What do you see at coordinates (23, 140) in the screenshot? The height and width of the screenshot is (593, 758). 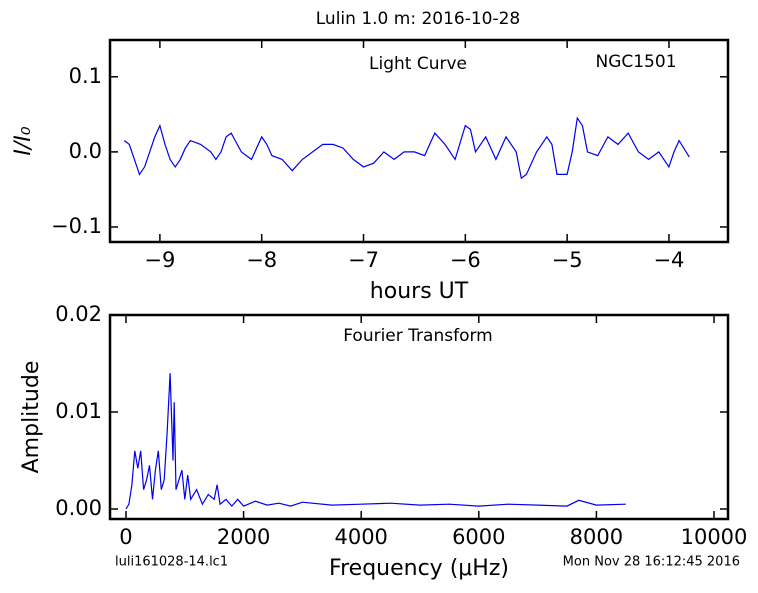 I see `y-axis-label: I/I₀` at bounding box center [23, 140].